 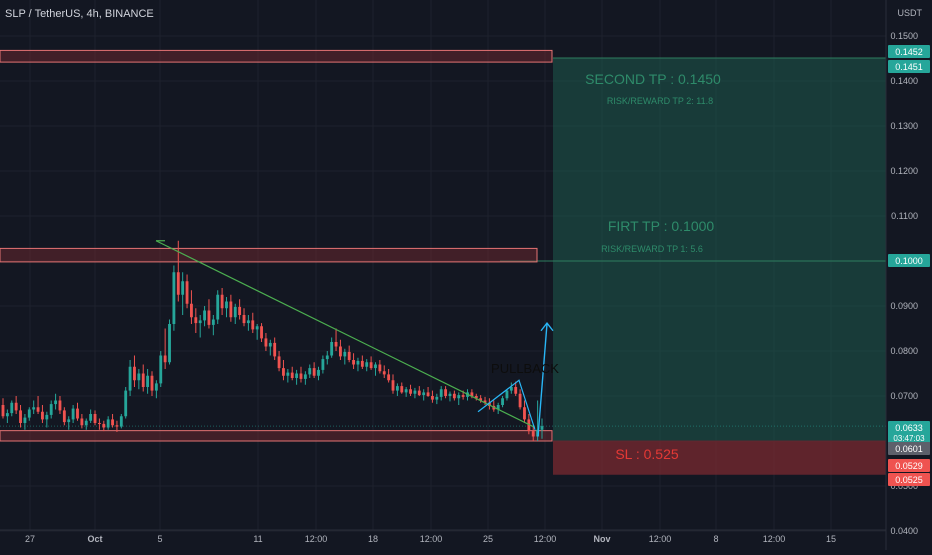 What do you see at coordinates (715, 539) in the screenshot?
I see `x-tick-label: 8` at bounding box center [715, 539].